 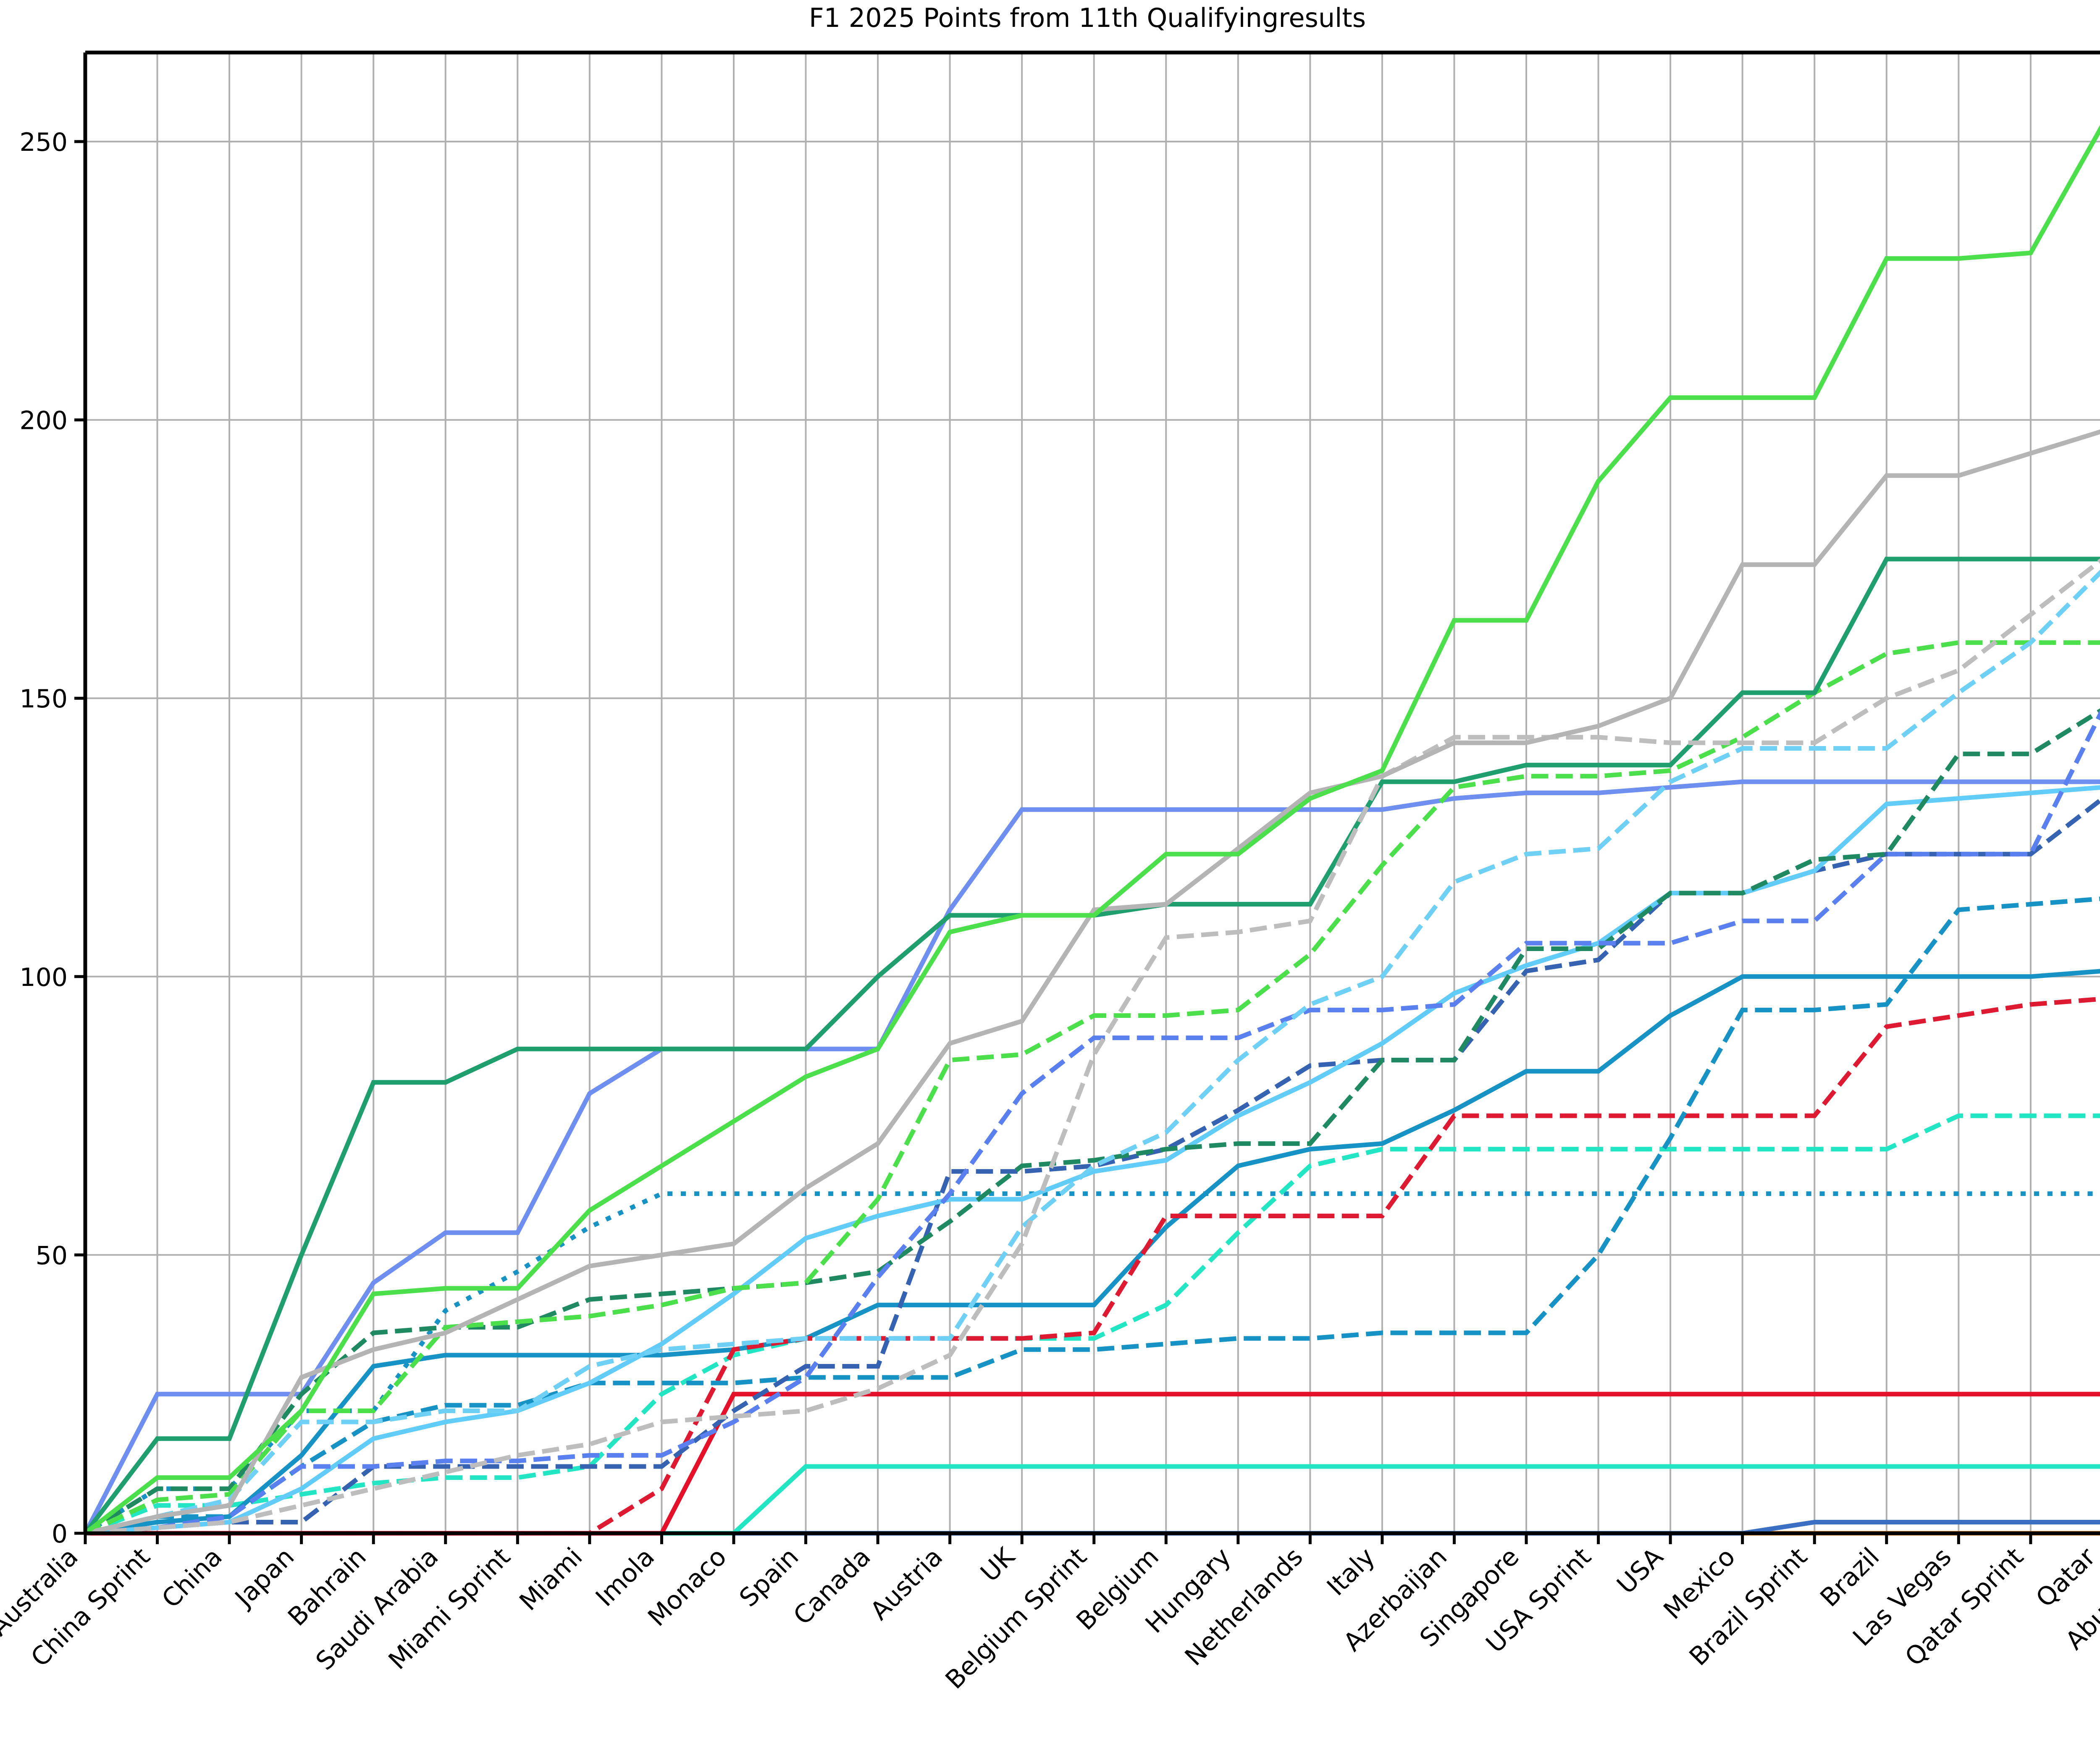 I want to click on x-axis-tick-label: Qatar, so click(x=2065, y=1577).